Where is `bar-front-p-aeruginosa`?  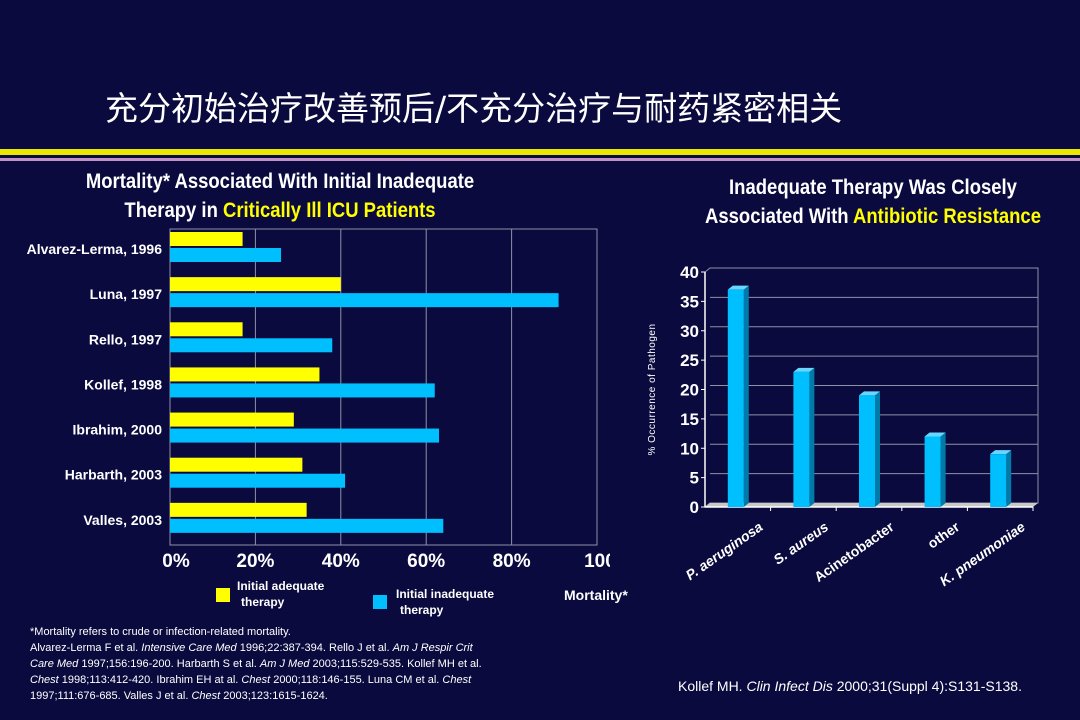 bar-front-p-aeruginosa is located at coordinates (735, 398).